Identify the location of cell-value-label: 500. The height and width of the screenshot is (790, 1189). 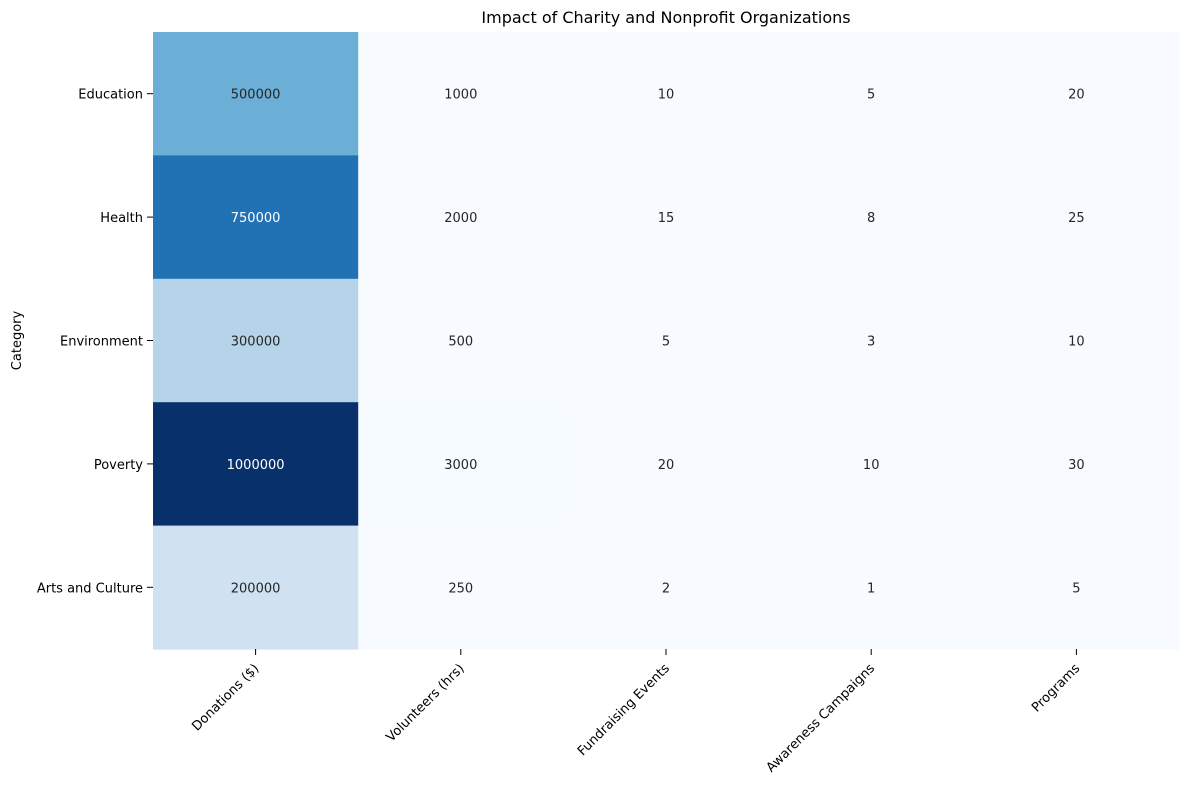
(460, 342).